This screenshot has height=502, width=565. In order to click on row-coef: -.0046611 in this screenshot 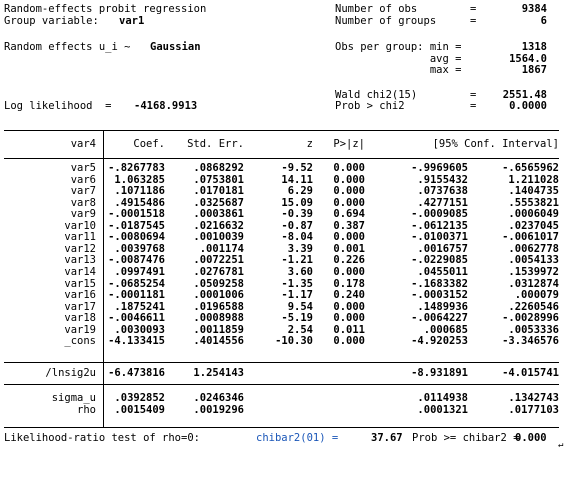, I will do `click(136, 318)`.